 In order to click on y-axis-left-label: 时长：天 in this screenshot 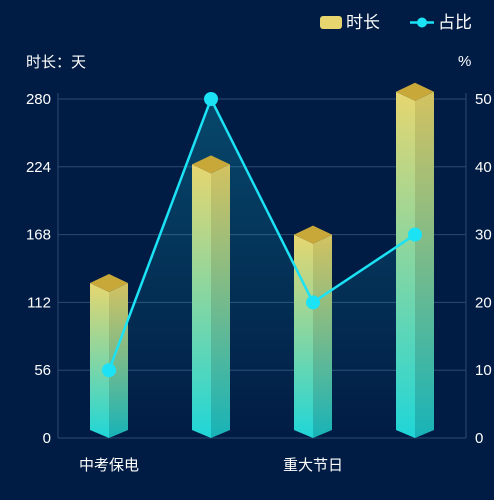, I will do `click(56, 62)`.